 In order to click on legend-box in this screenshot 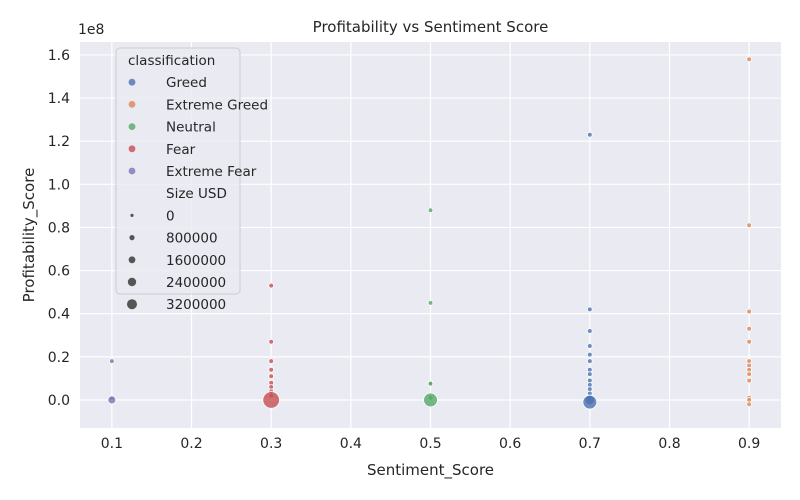, I will do `click(178, 171)`.